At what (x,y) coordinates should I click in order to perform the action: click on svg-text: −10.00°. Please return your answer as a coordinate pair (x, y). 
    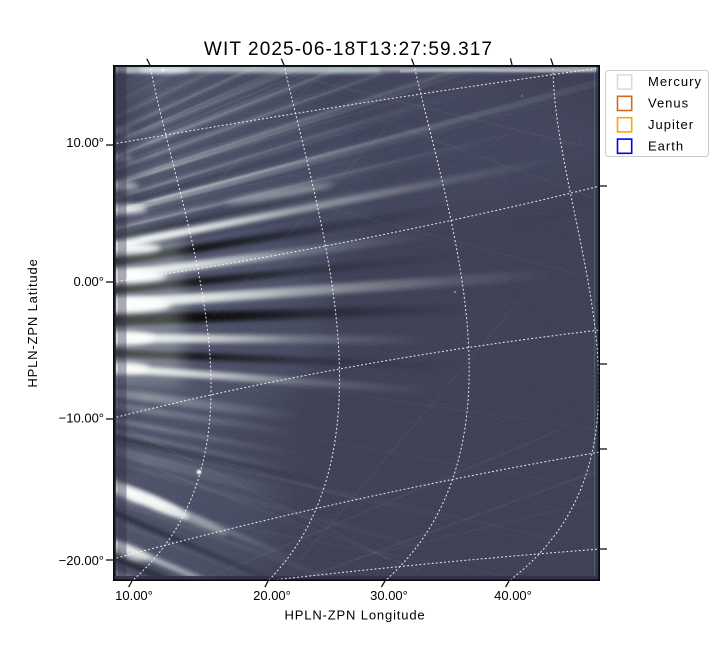
    Looking at the image, I should click on (81, 418).